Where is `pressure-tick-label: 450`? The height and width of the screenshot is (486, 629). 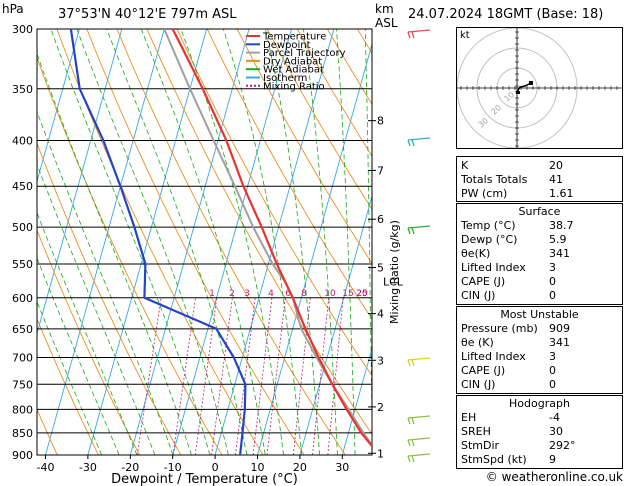 pressure-tick-label: 450 is located at coordinates (22, 186).